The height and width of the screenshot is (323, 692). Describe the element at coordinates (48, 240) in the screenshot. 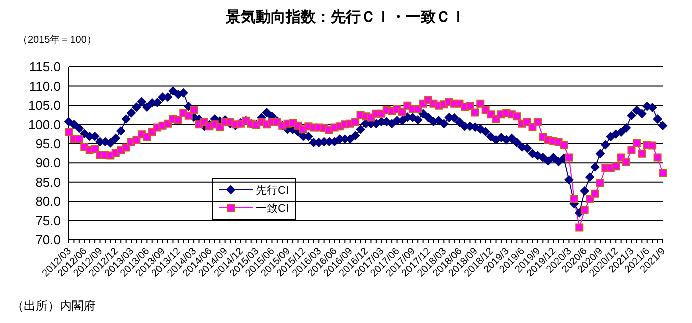

I see `y-tick-label: 70.0` at that location.